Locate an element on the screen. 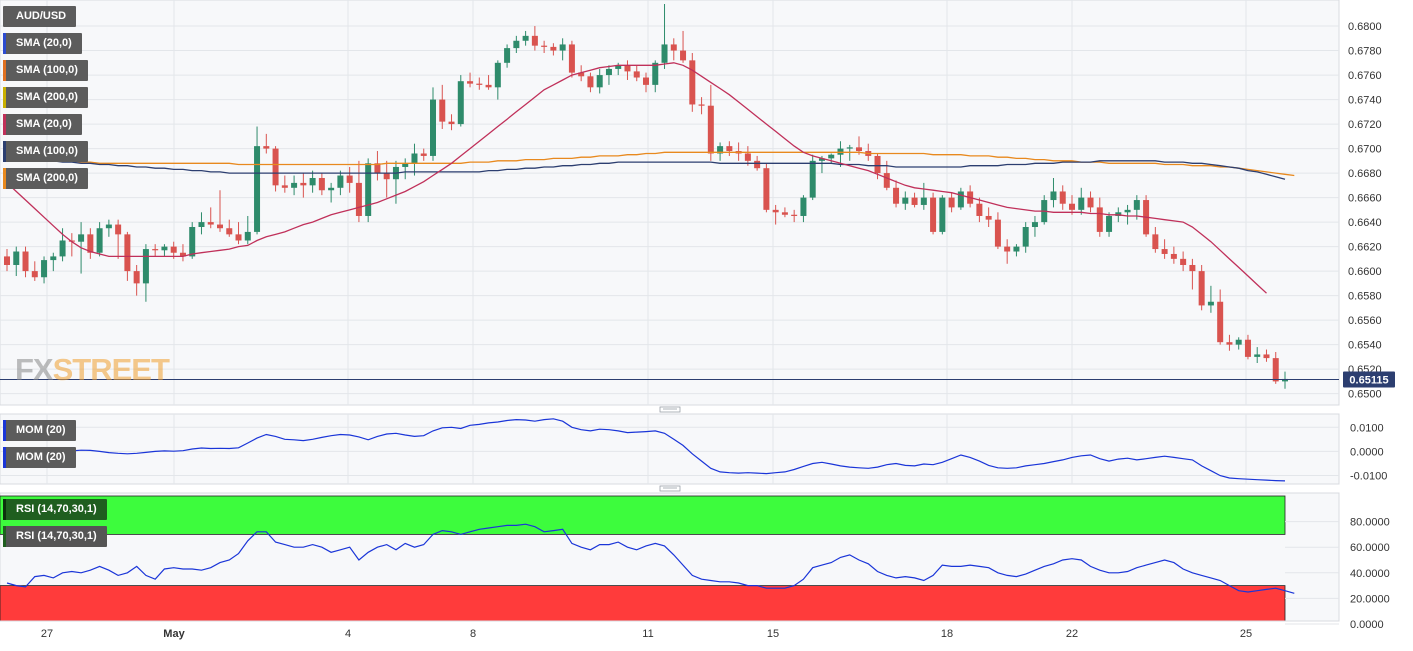  sma200-label-1: SMA (200,0) is located at coordinates (45, 97).